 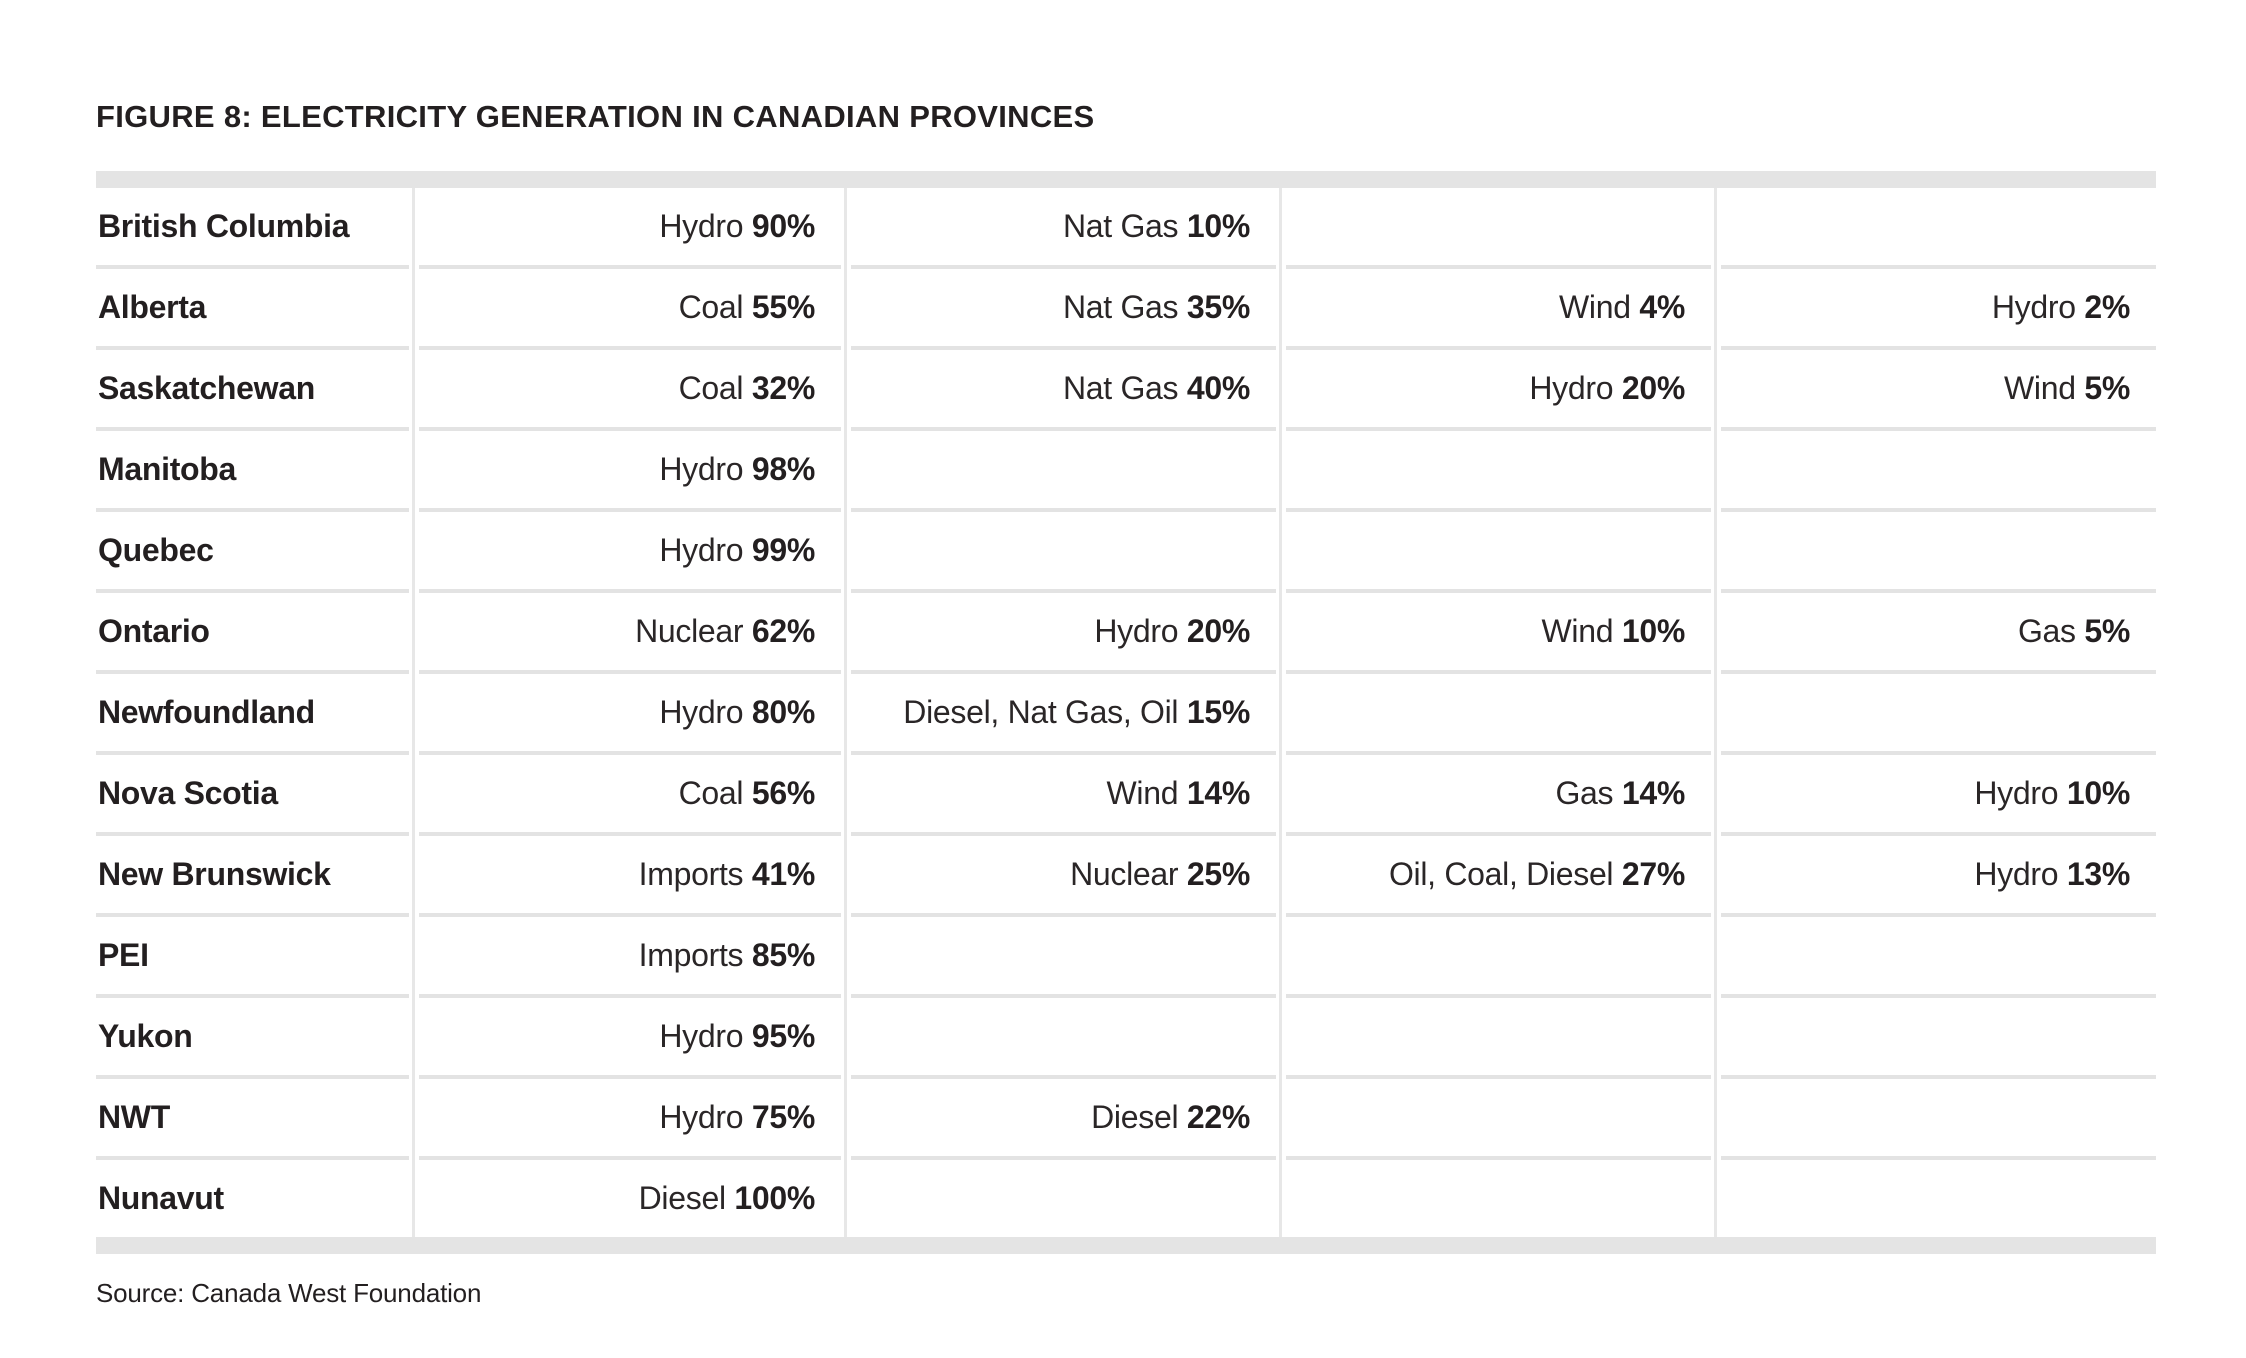 What do you see at coordinates (1218, 1117) in the screenshot?
I see `fuel-percent: 22%` at bounding box center [1218, 1117].